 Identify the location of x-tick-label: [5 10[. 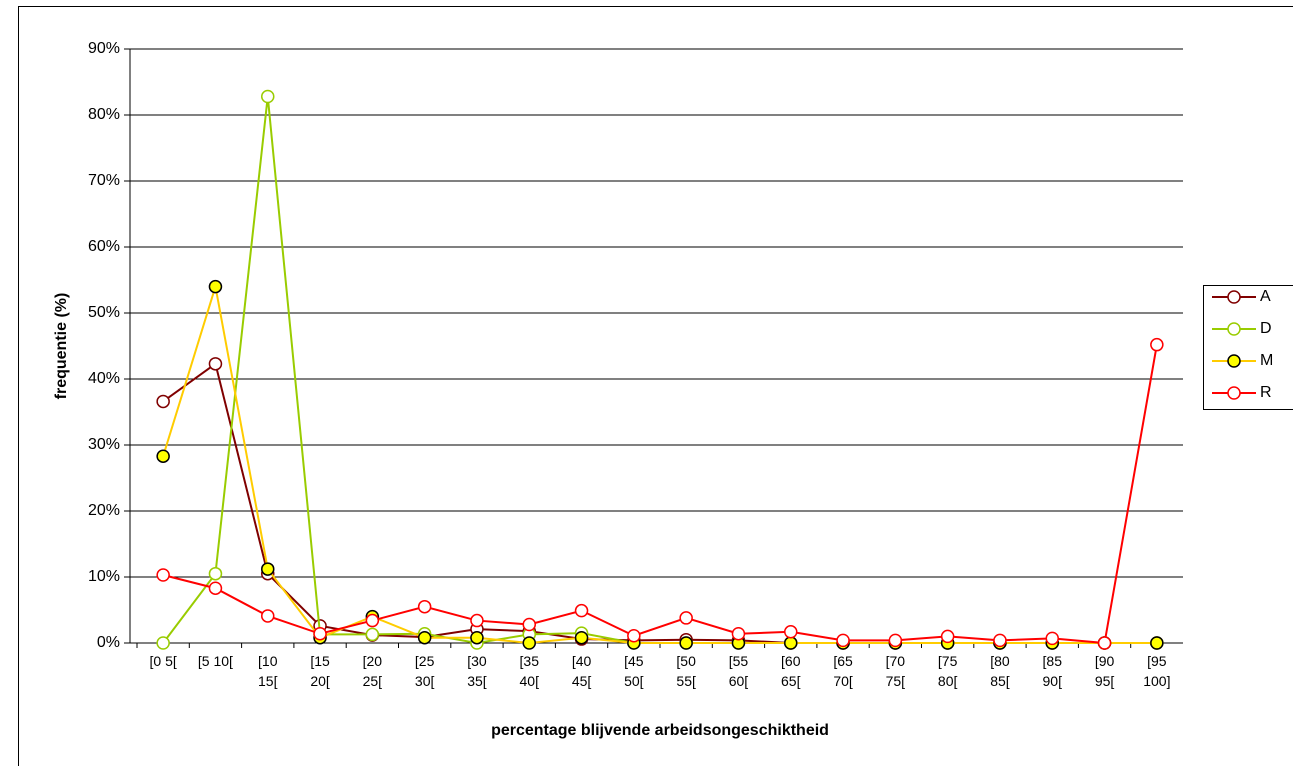
(215, 661).